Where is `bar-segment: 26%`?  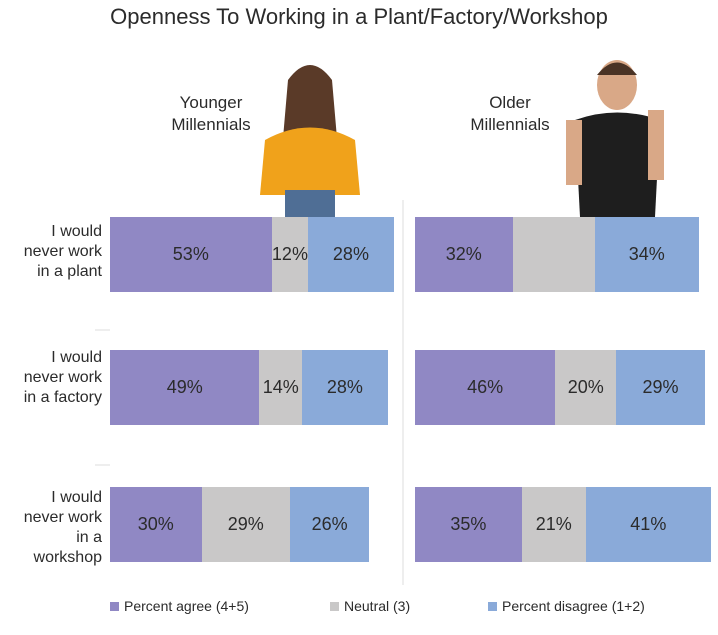 bar-segment: 26% is located at coordinates (329, 524).